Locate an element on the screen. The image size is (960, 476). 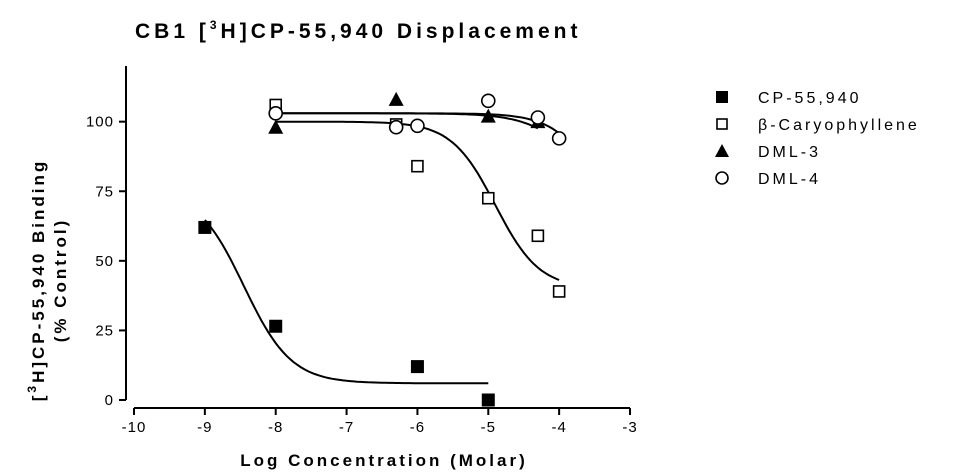
y-tick-label: 75 is located at coordinates (104, 191).